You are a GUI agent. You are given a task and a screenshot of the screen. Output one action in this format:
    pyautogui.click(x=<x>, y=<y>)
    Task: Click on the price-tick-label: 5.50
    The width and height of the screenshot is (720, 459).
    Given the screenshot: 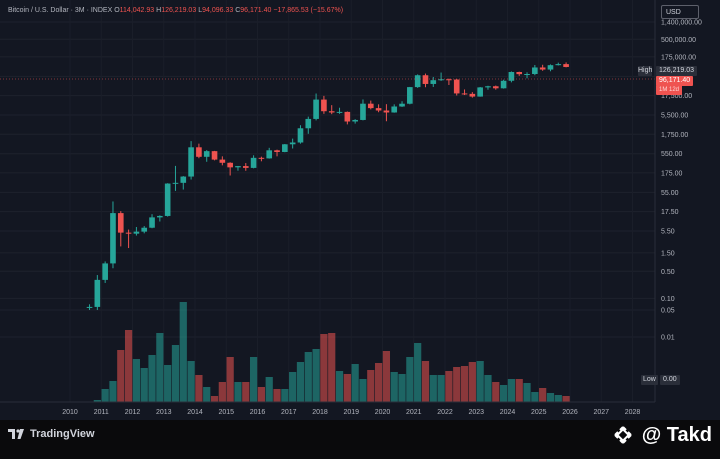 What is the action you would take?
    pyautogui.click(x=668, y=232)
    